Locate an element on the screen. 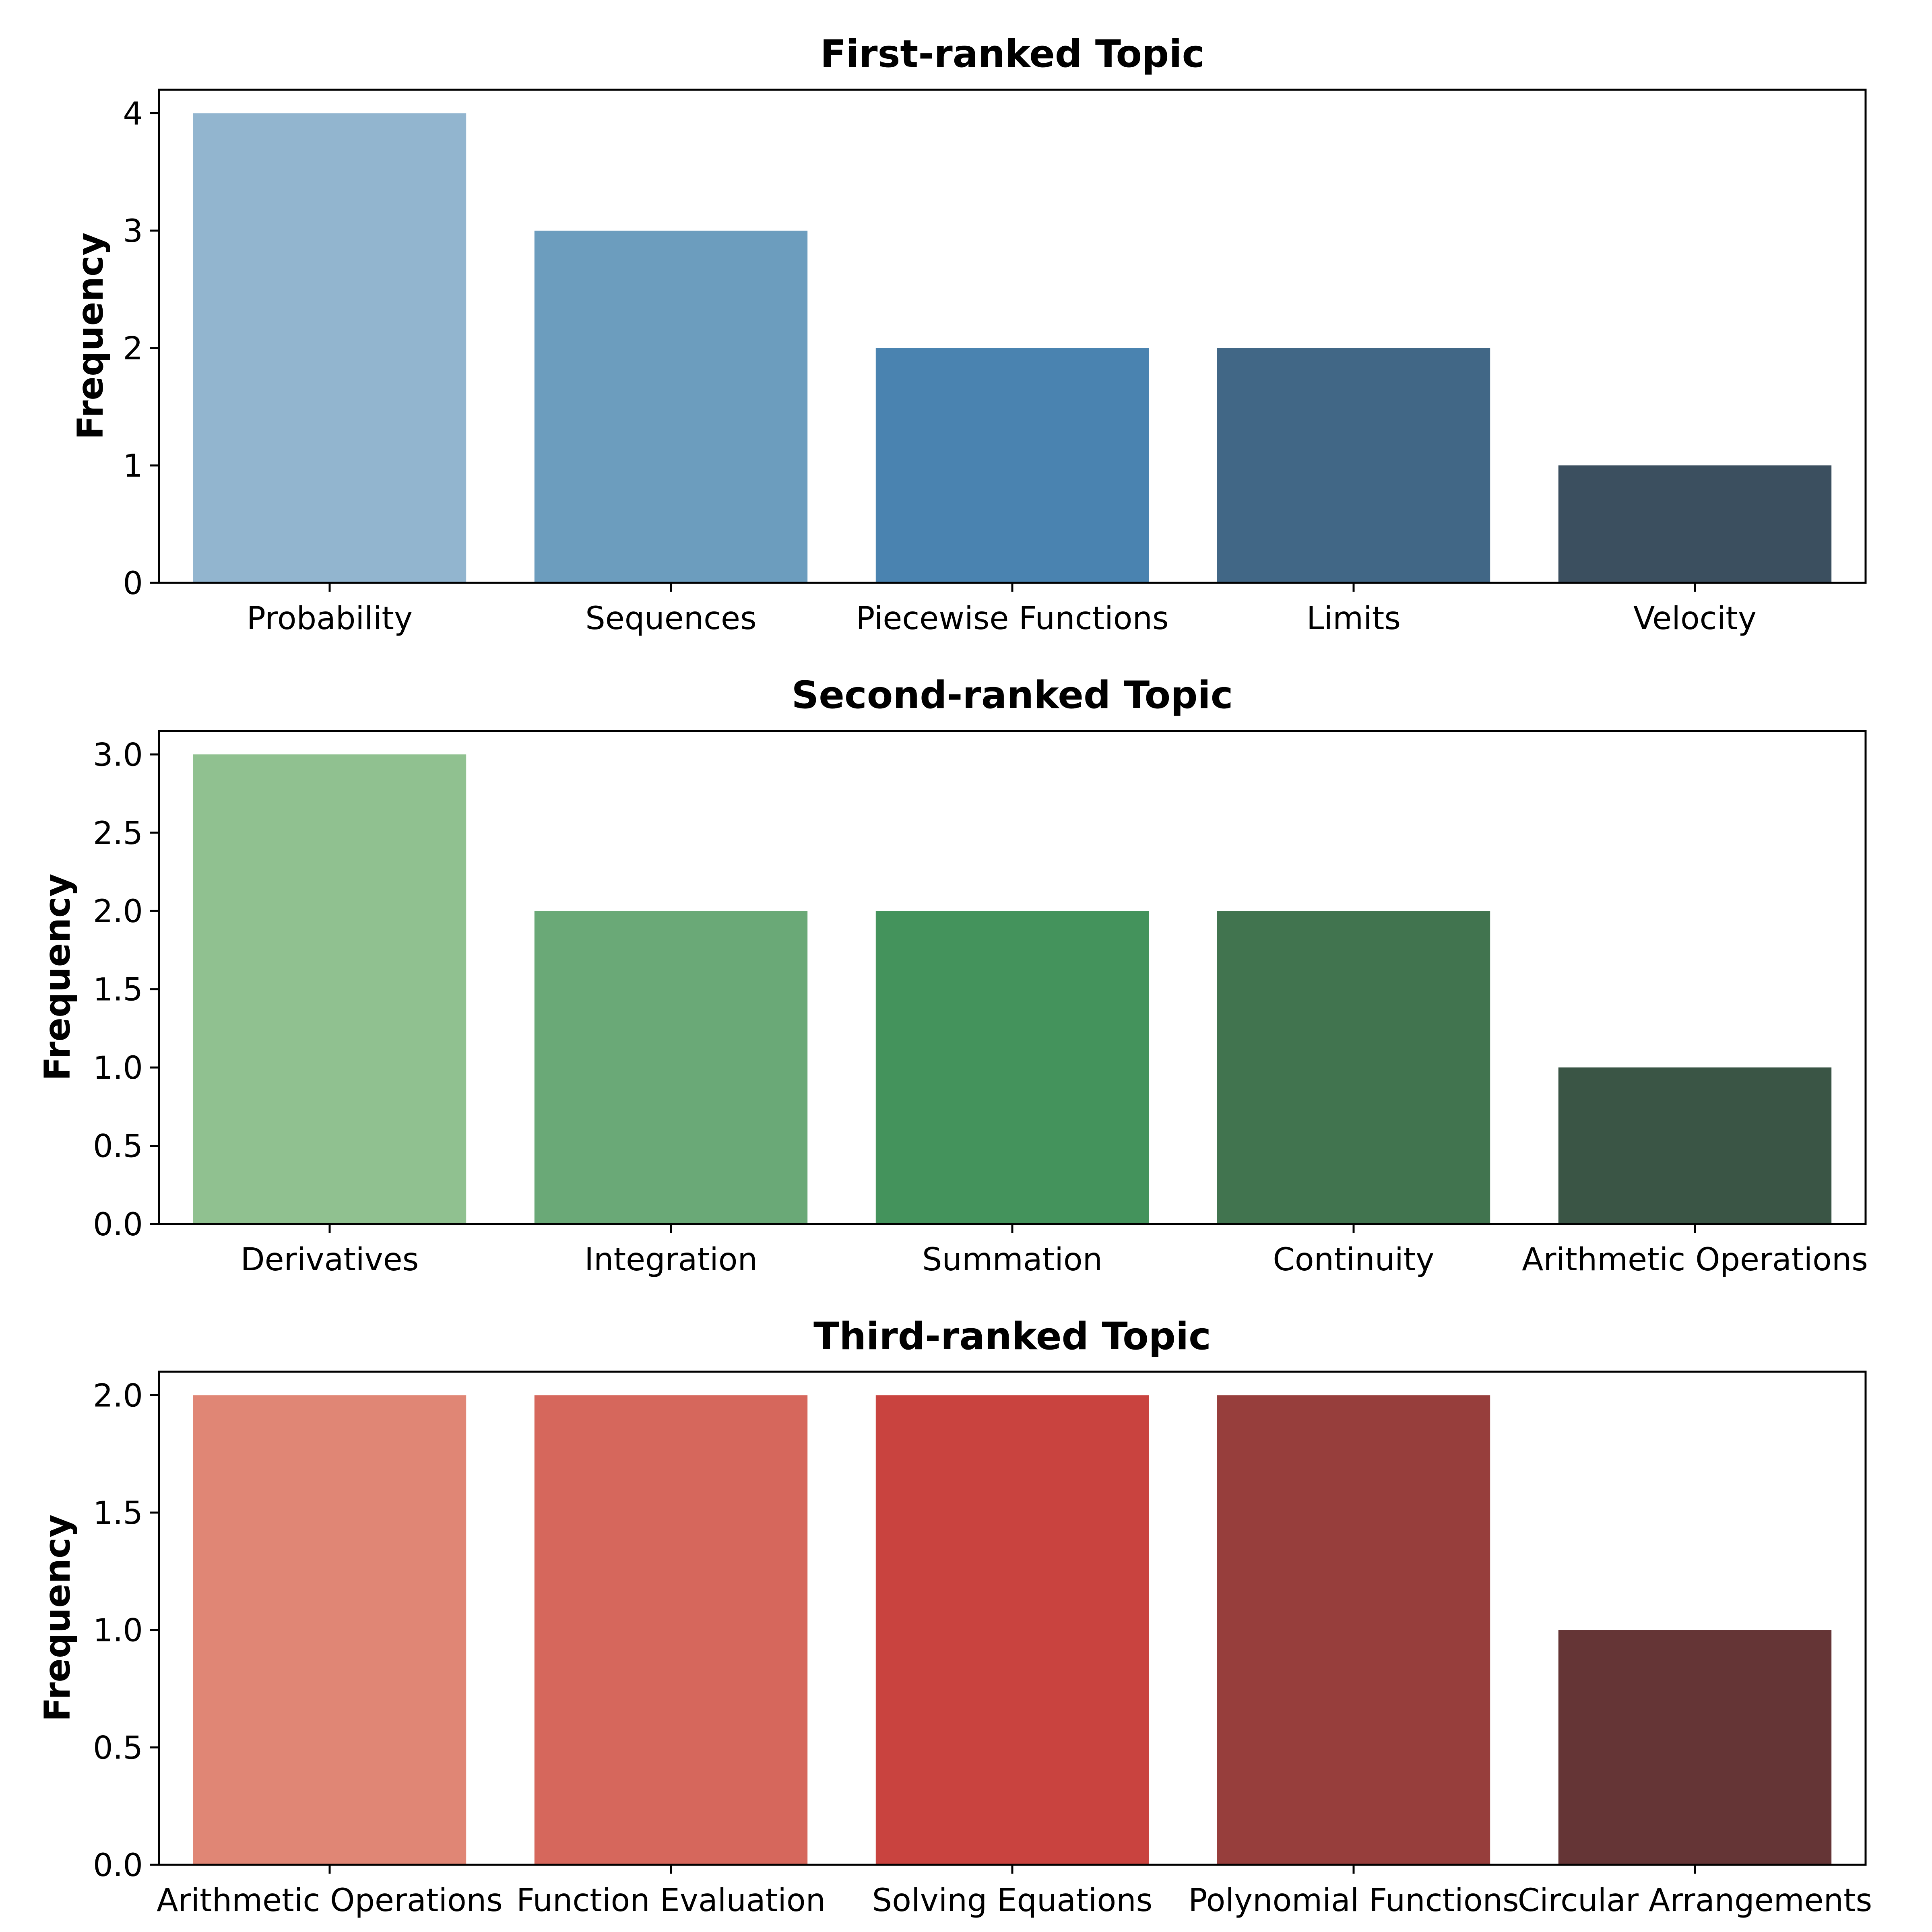 Image resolution: width=1932 pixels, height=1932 pixels. y-axis: 0 1 2 3 4 is located at coordinates (141, 349).